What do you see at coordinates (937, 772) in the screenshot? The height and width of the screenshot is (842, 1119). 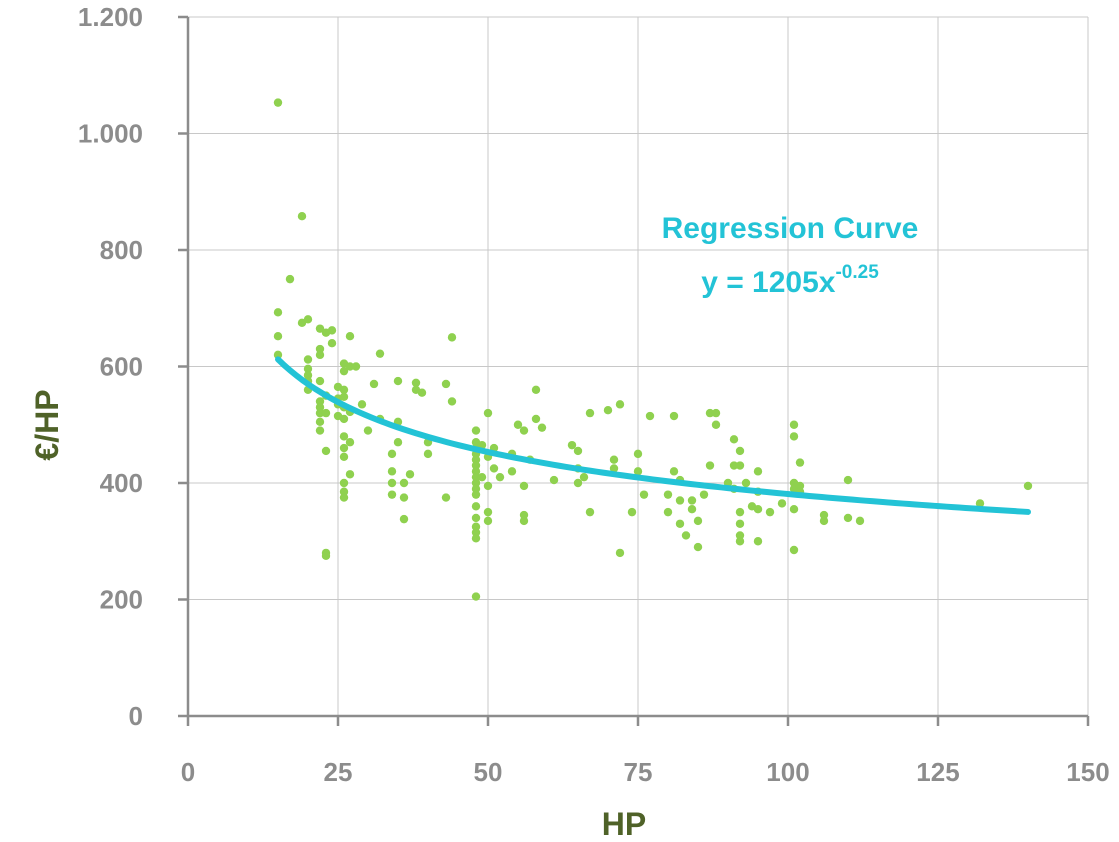 I see `x-tick-label: 125` at bounding box center [937, 772].